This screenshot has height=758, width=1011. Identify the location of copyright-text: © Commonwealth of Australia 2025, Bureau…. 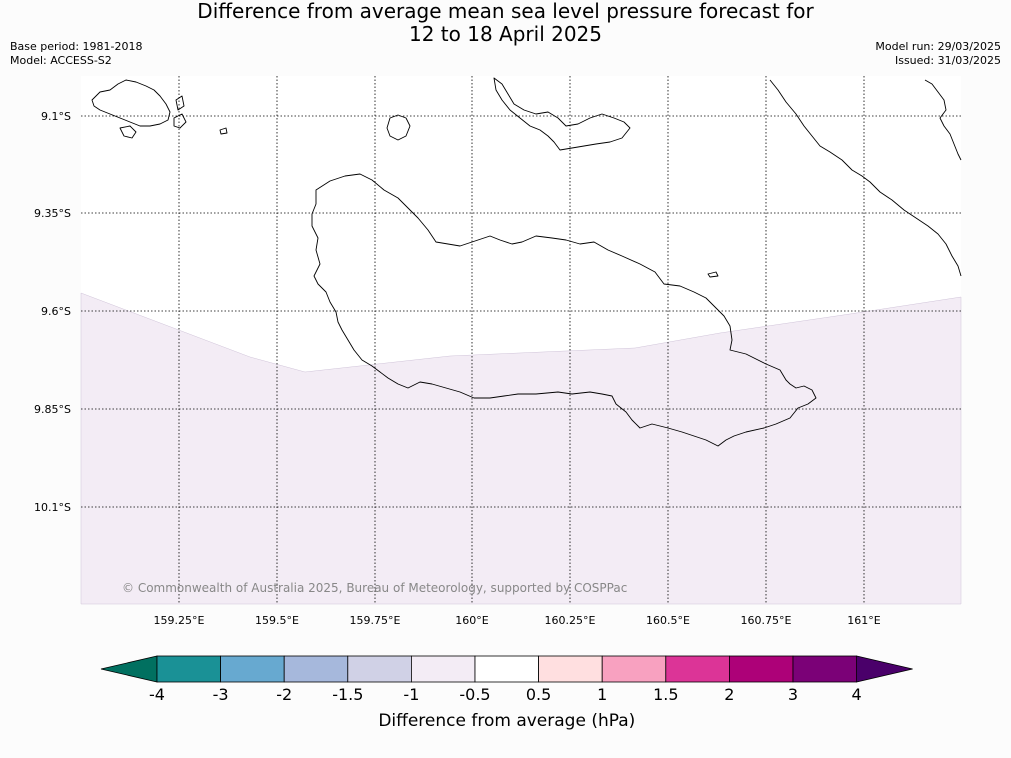
(374, 588).